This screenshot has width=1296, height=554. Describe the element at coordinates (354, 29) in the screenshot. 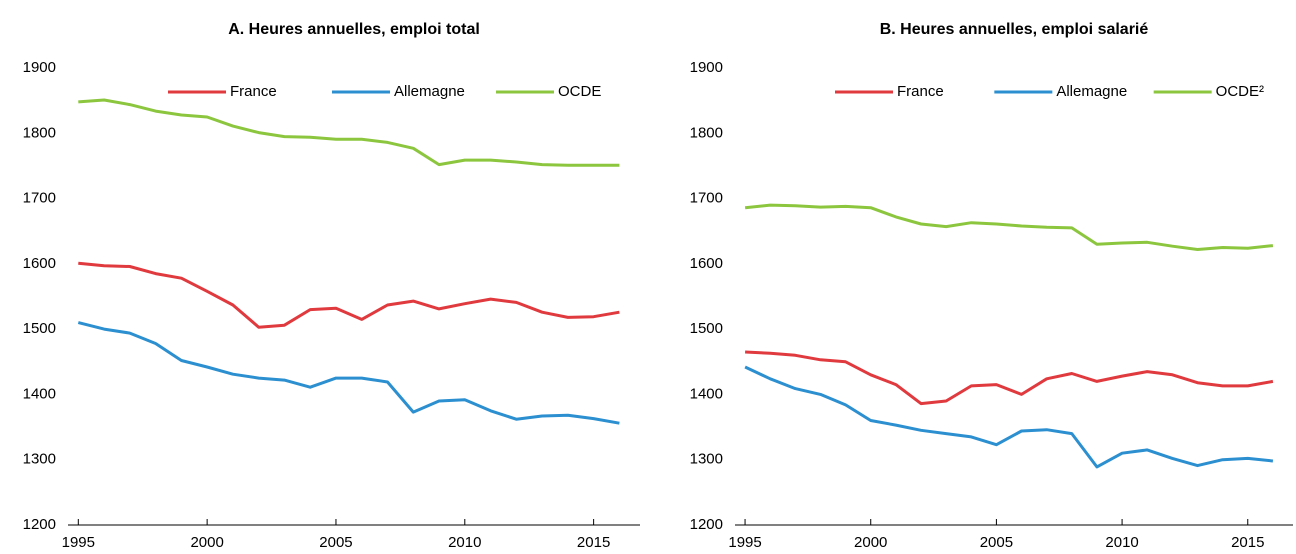

I see `chart-title: A. Heures annuelles, emploi total` at that location.